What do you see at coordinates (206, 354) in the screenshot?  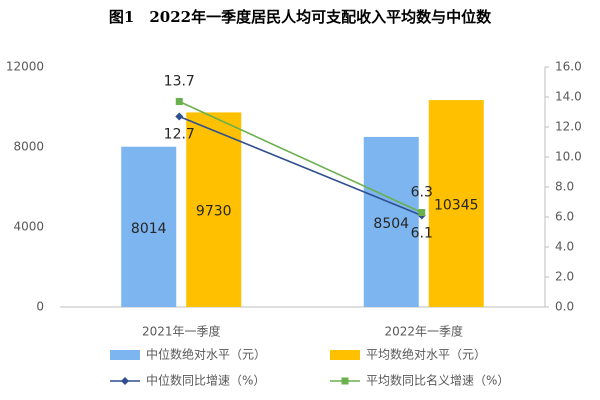 I see `legend-label: 中位数绝对水平（元）` at bounding box center [206, 354].